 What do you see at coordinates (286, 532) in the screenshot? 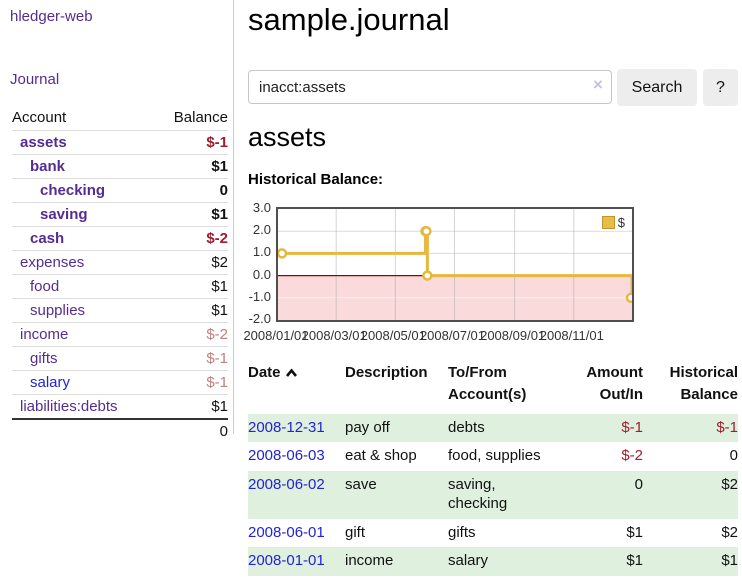
I see `transaction-date-link: 2008-06-01` at bounding box center [286, 532].